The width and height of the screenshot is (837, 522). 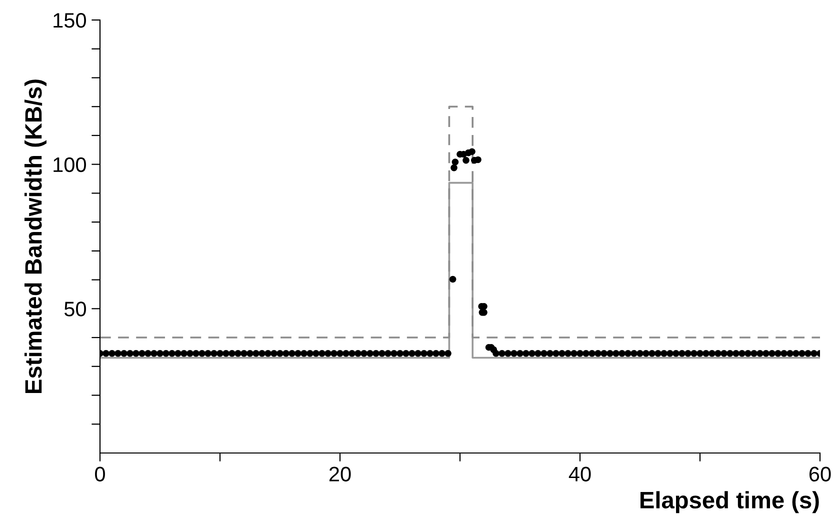 What do you see at coordinates (75, 309) in the screenshot?
I see `y-tick-label: 50` at bounding box center [75, 309].